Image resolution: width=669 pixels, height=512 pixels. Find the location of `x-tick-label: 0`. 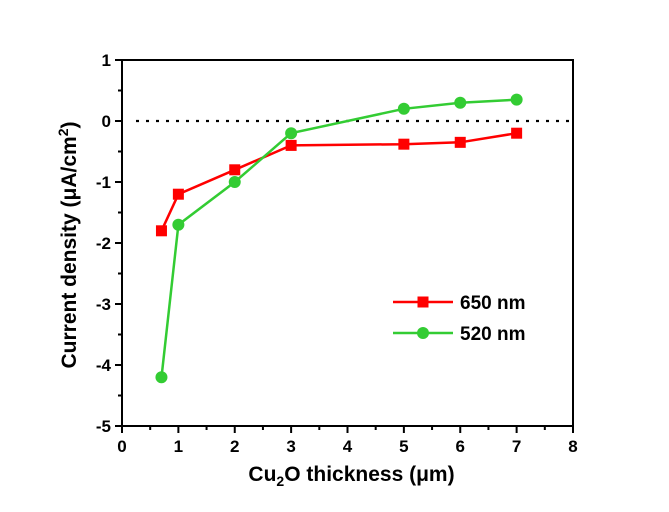

x-tick-label: 0 is located at coordinates (121, 446).